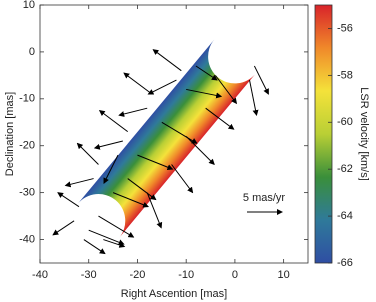 This screenshot has height=302, width=376. What do you see at coordinates (345, 169) in the screenshot?
I see `colorbar-tick-label: -62` at bounding box center [345, 169].